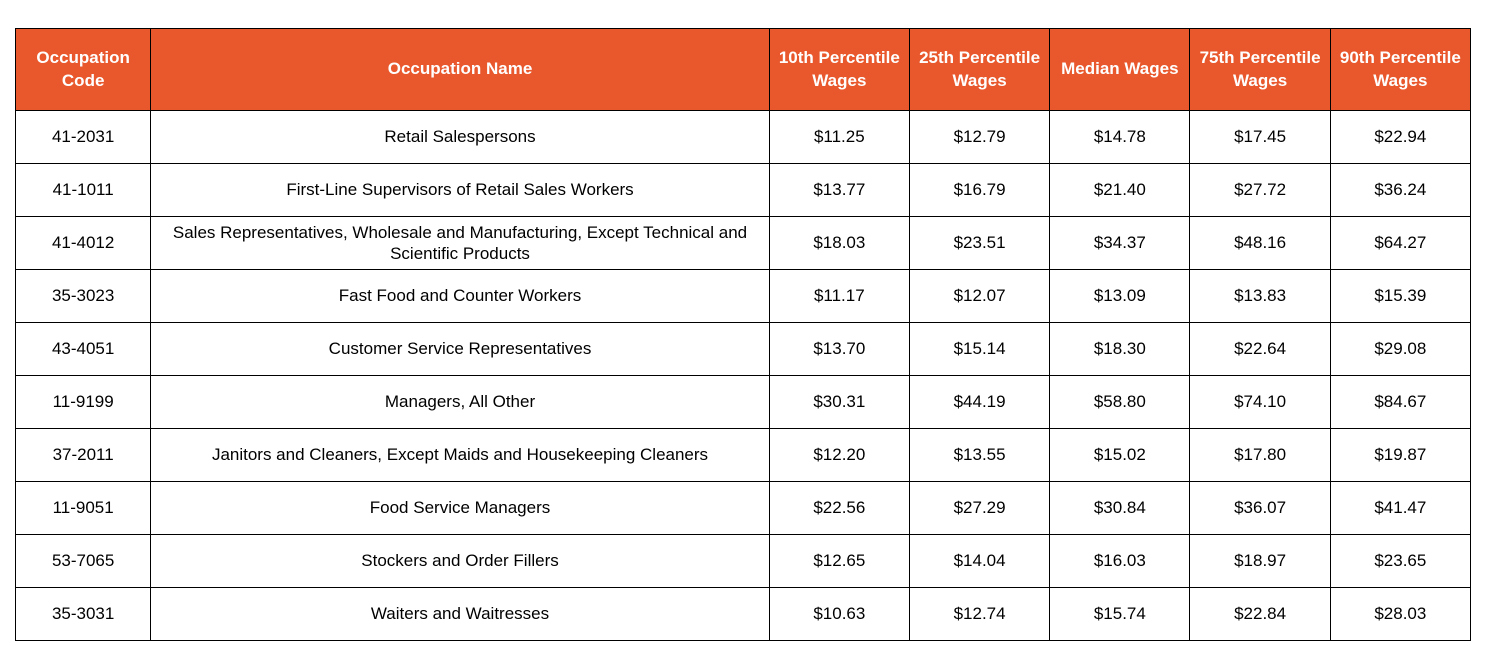 Image resolution: width=1486 pixels, height=652 pixels. Describe the element at coordinates (839, 561) in the screenshot. I see `wage-value-cell: $12.65` at that location.